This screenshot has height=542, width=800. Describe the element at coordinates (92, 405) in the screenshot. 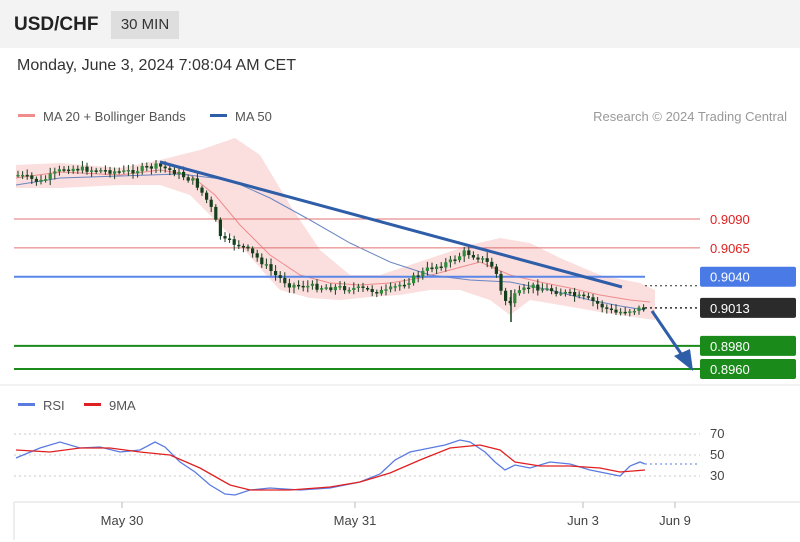

I see `rsi-ma-swatch` at that location.